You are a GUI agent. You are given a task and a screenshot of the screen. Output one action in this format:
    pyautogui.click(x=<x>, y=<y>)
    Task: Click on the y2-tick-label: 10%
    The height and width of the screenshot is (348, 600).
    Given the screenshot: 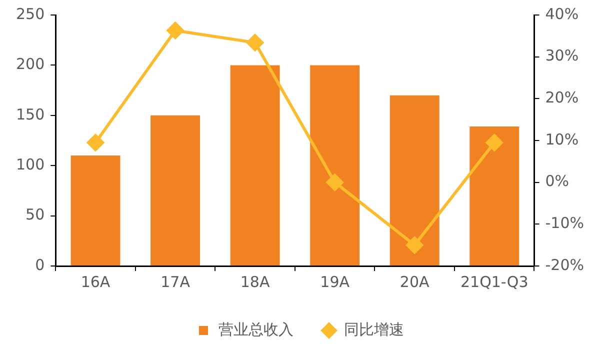 What is the action you would take?
    pyautogui.click(x=562, y=139)
    